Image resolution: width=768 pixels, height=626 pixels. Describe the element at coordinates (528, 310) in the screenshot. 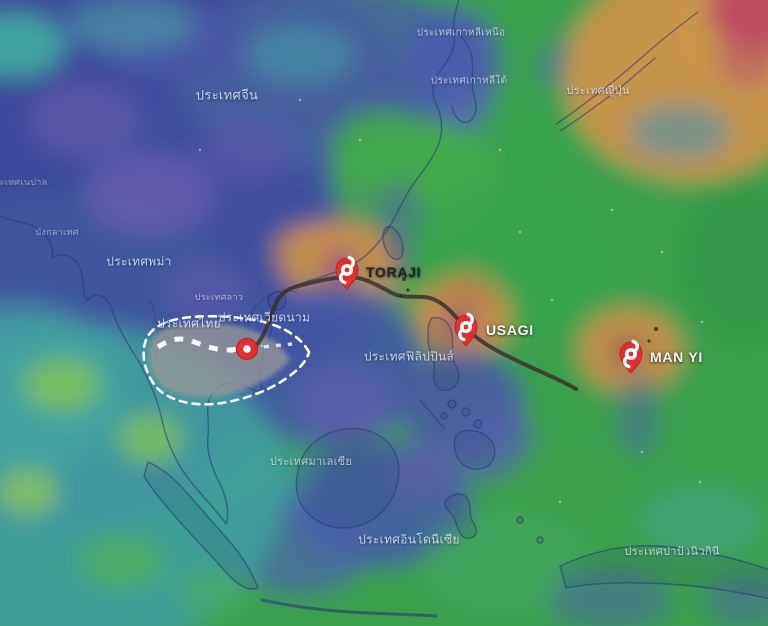

I see `track-specks` at that location.